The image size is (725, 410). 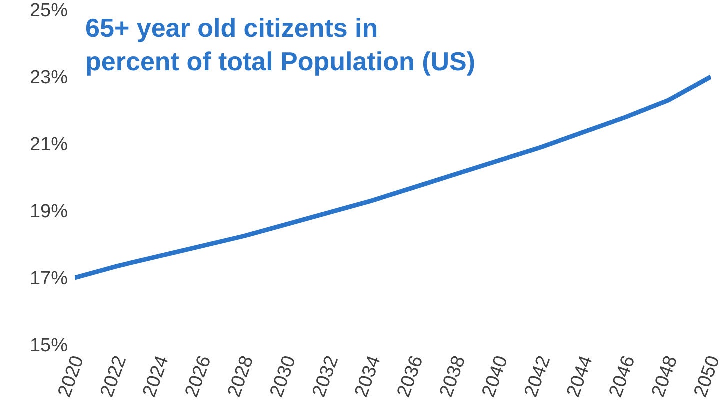 What do you see at coordinates (538, 376) in the screenshot?
I see `x-tick-label: 2042` at bounding box center [538, 376].